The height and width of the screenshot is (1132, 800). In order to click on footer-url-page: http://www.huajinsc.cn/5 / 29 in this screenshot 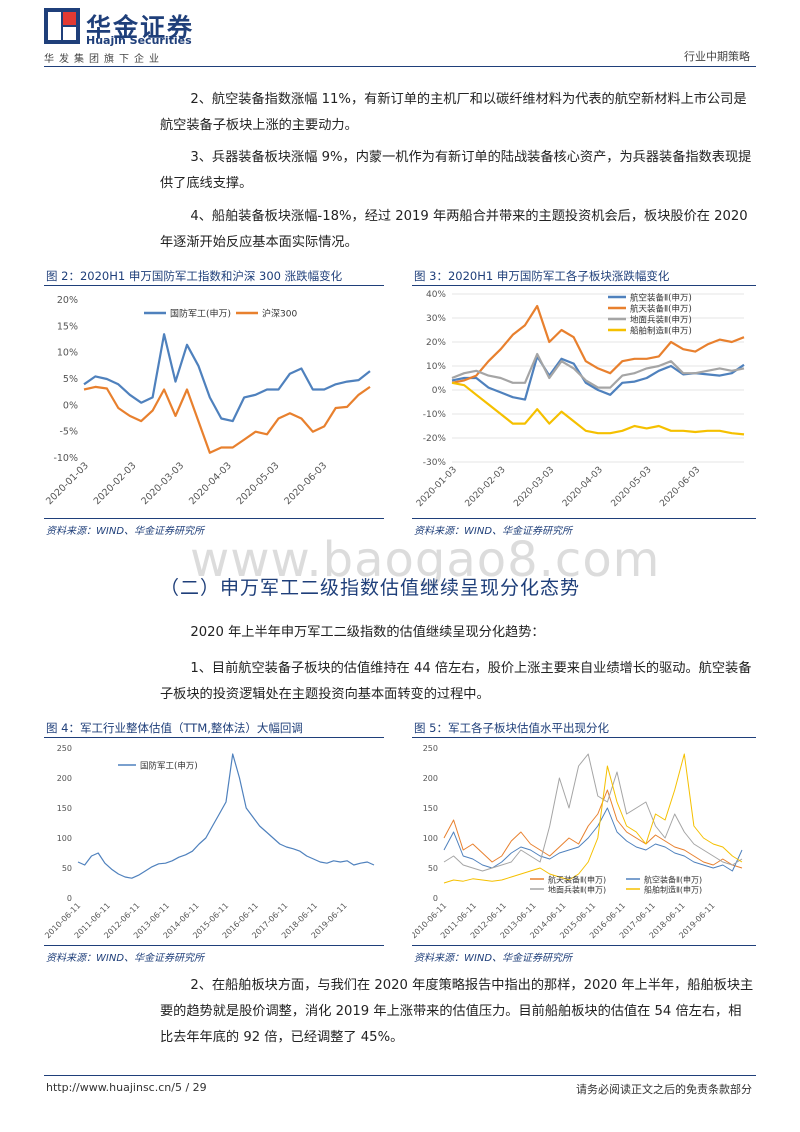, I will do `click(126, 1087)`.